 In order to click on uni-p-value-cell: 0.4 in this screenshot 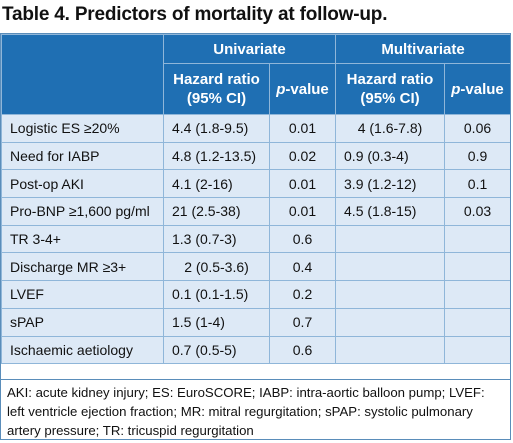, I will do `click(302, 267)`.